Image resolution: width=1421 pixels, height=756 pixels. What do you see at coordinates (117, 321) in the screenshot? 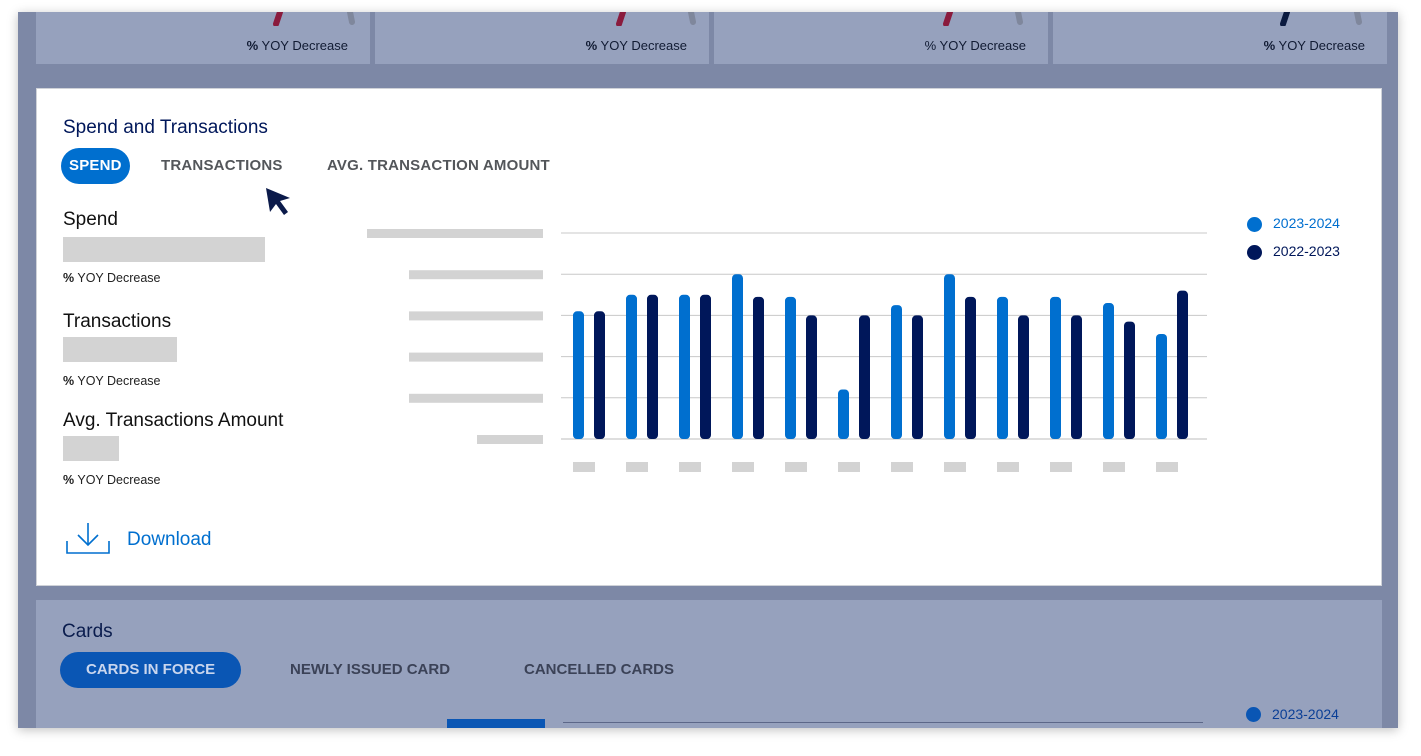
I see `metric-label-transactions: Transactions` at bounding box center [117, 321].